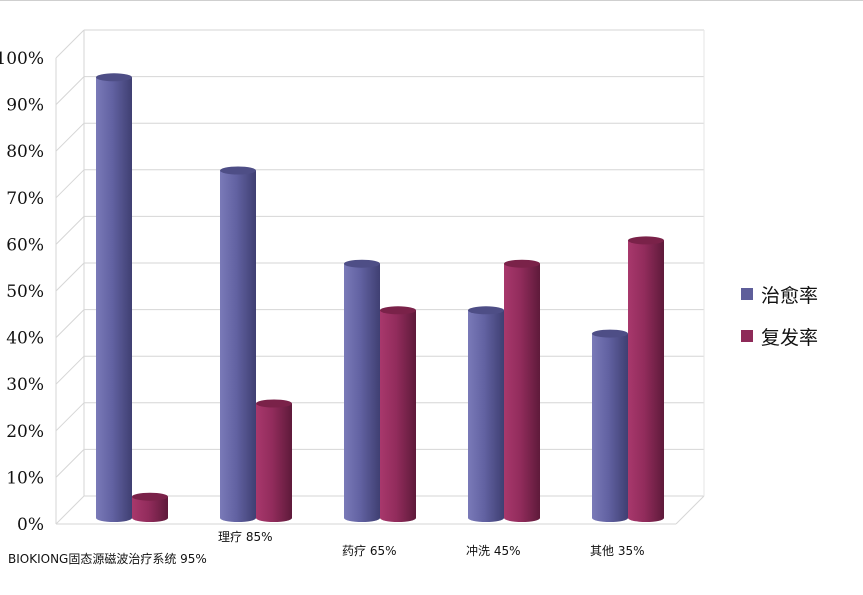 This screenshot has width=863, height=595. I want to click on y-tick-label: 10%, so click(25, 478).